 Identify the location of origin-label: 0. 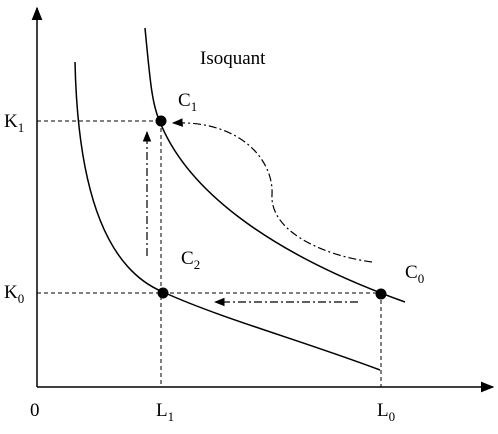
(35, 410).